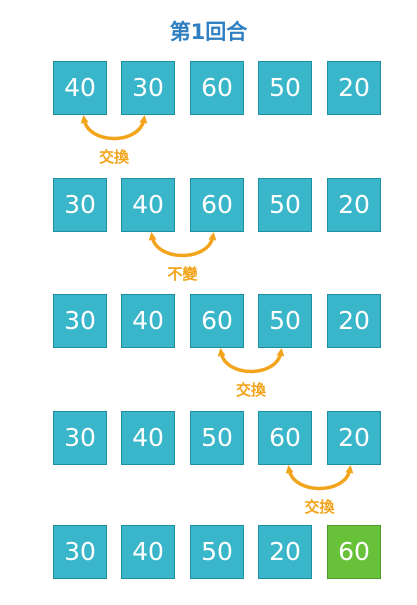  I want to click on array-row-2: 30 40 60 50 20, so click(208, 206).